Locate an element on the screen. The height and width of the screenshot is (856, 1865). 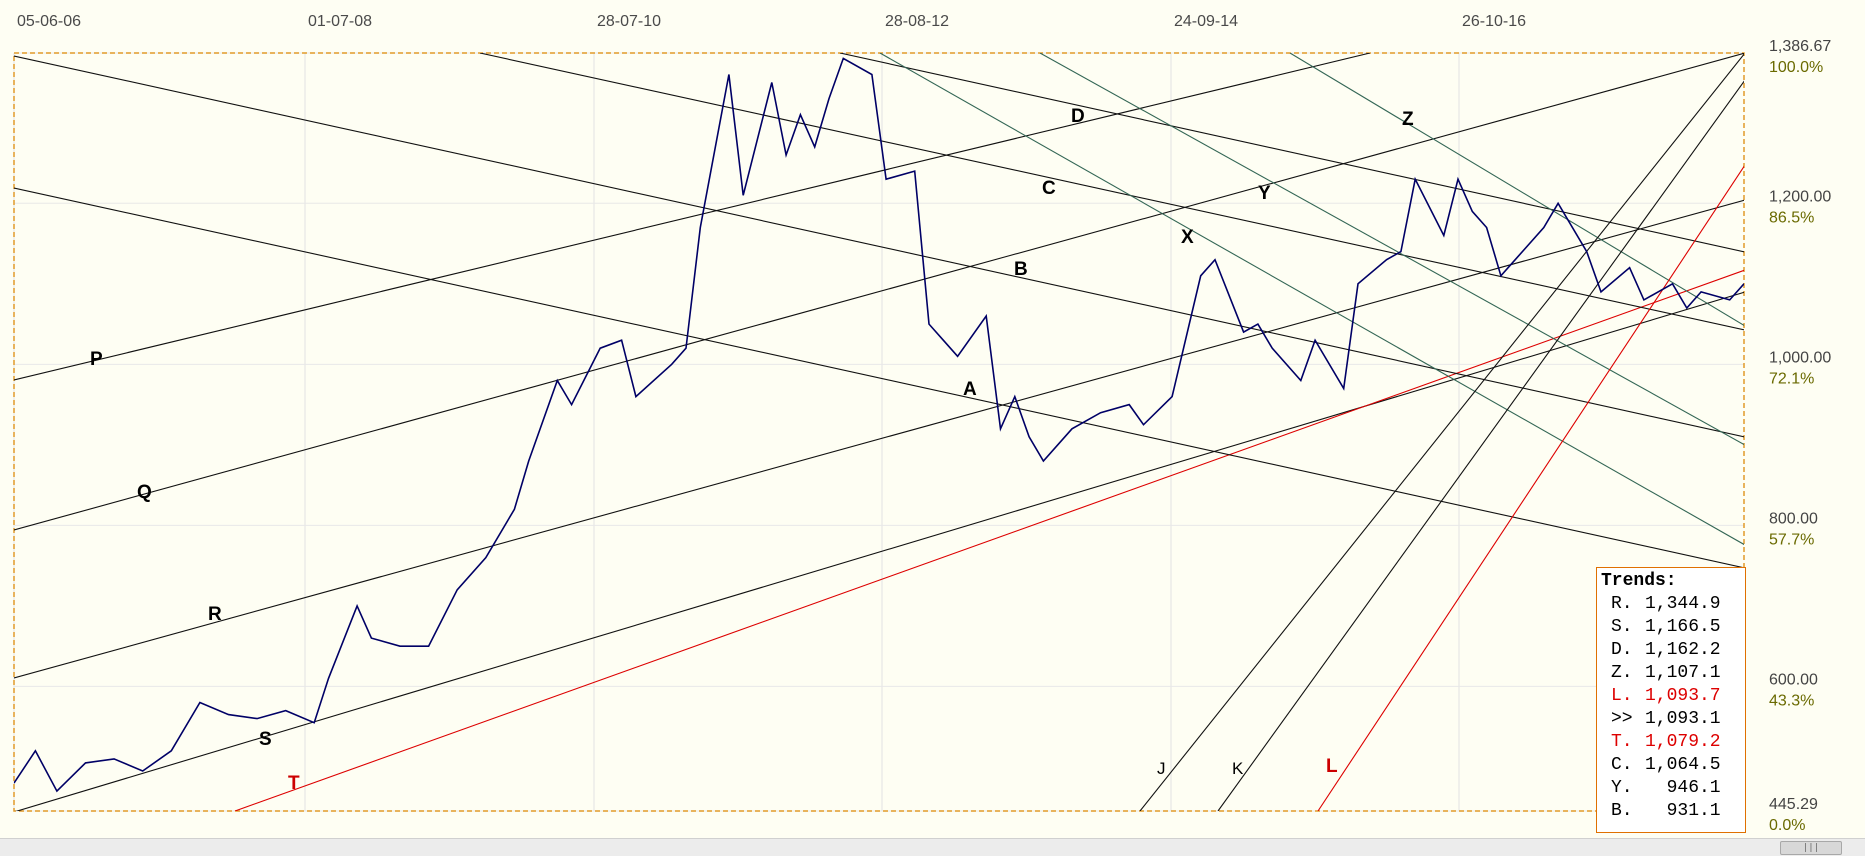
trend-row: L. 1,093.7 is located at coordinates (1671, 696).